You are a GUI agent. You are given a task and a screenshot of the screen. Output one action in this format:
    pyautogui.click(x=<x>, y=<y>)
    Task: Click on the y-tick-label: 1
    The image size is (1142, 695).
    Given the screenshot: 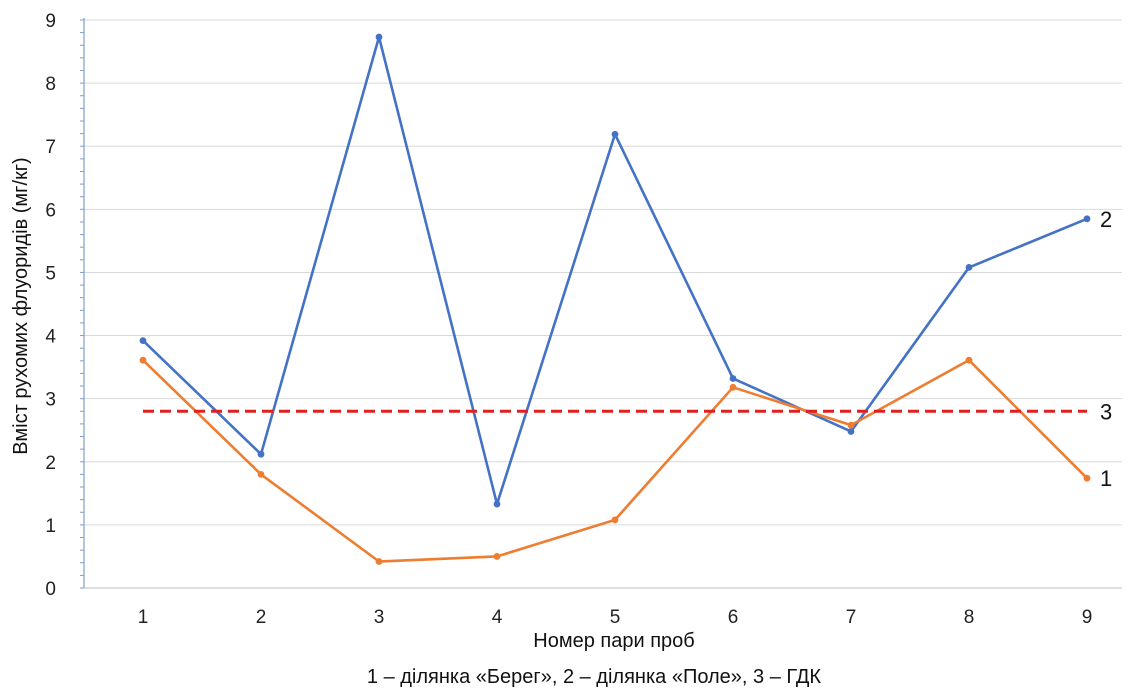 What is the action you would take?
    pyautogui.click(x=50, y=526)
    